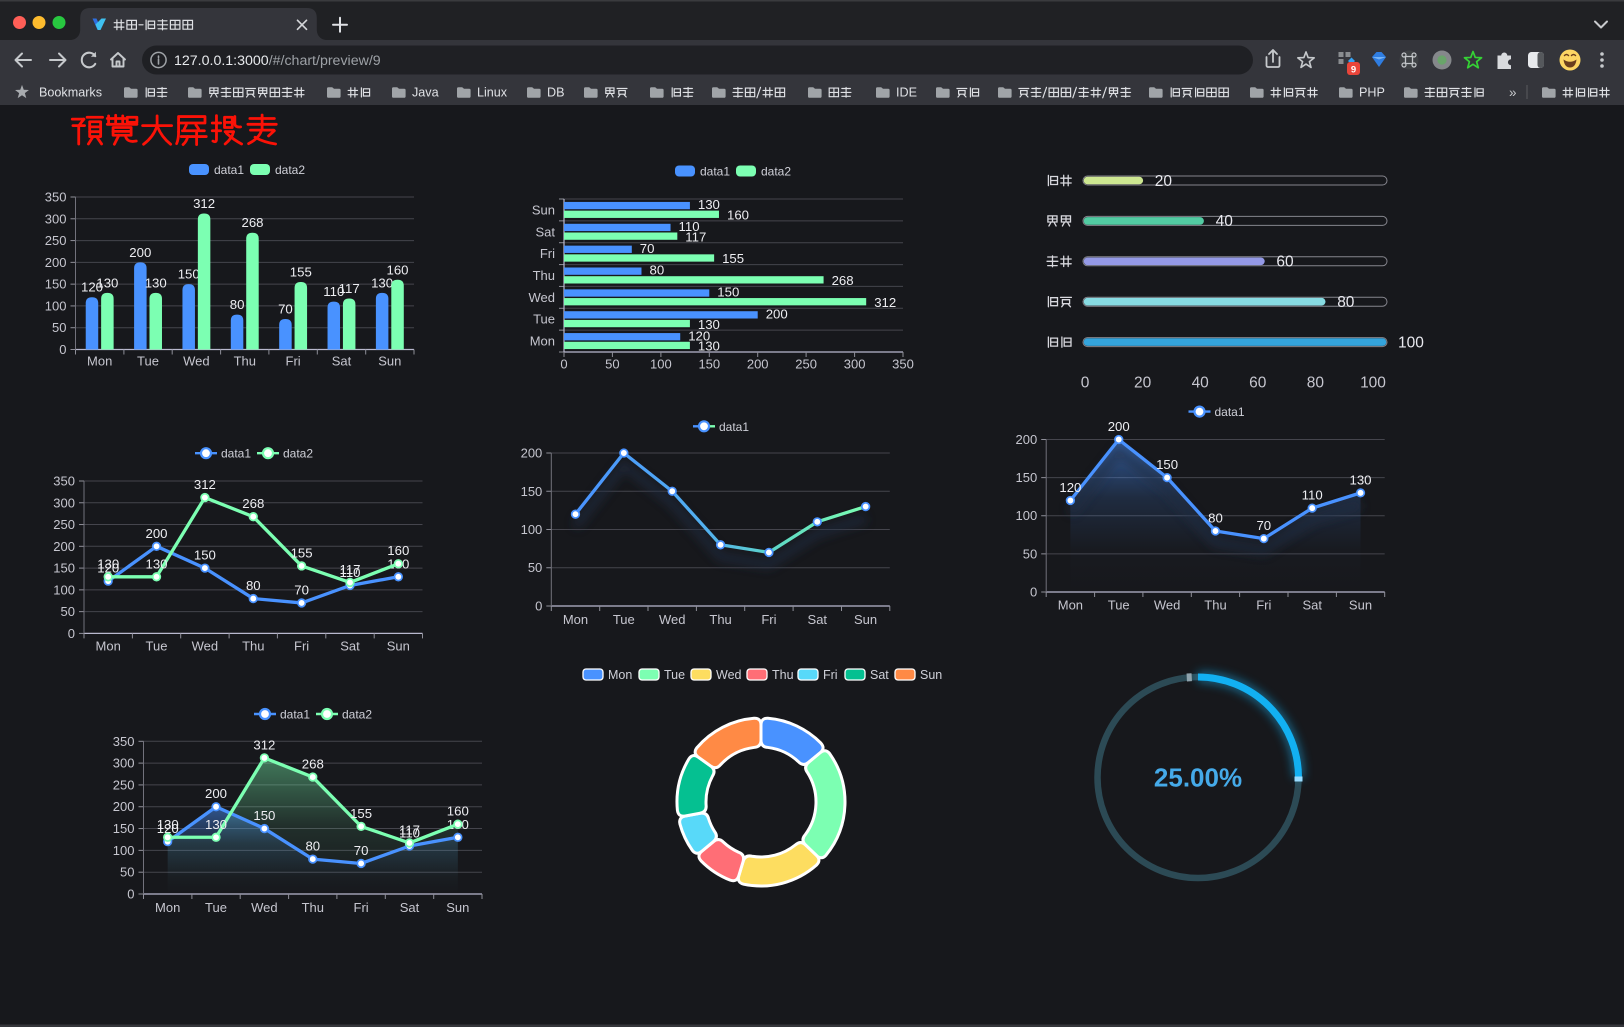 The height and width of the screenshot is (1027, 1624). I want to click on svg-text: 25.00%, so click(1198, 778).